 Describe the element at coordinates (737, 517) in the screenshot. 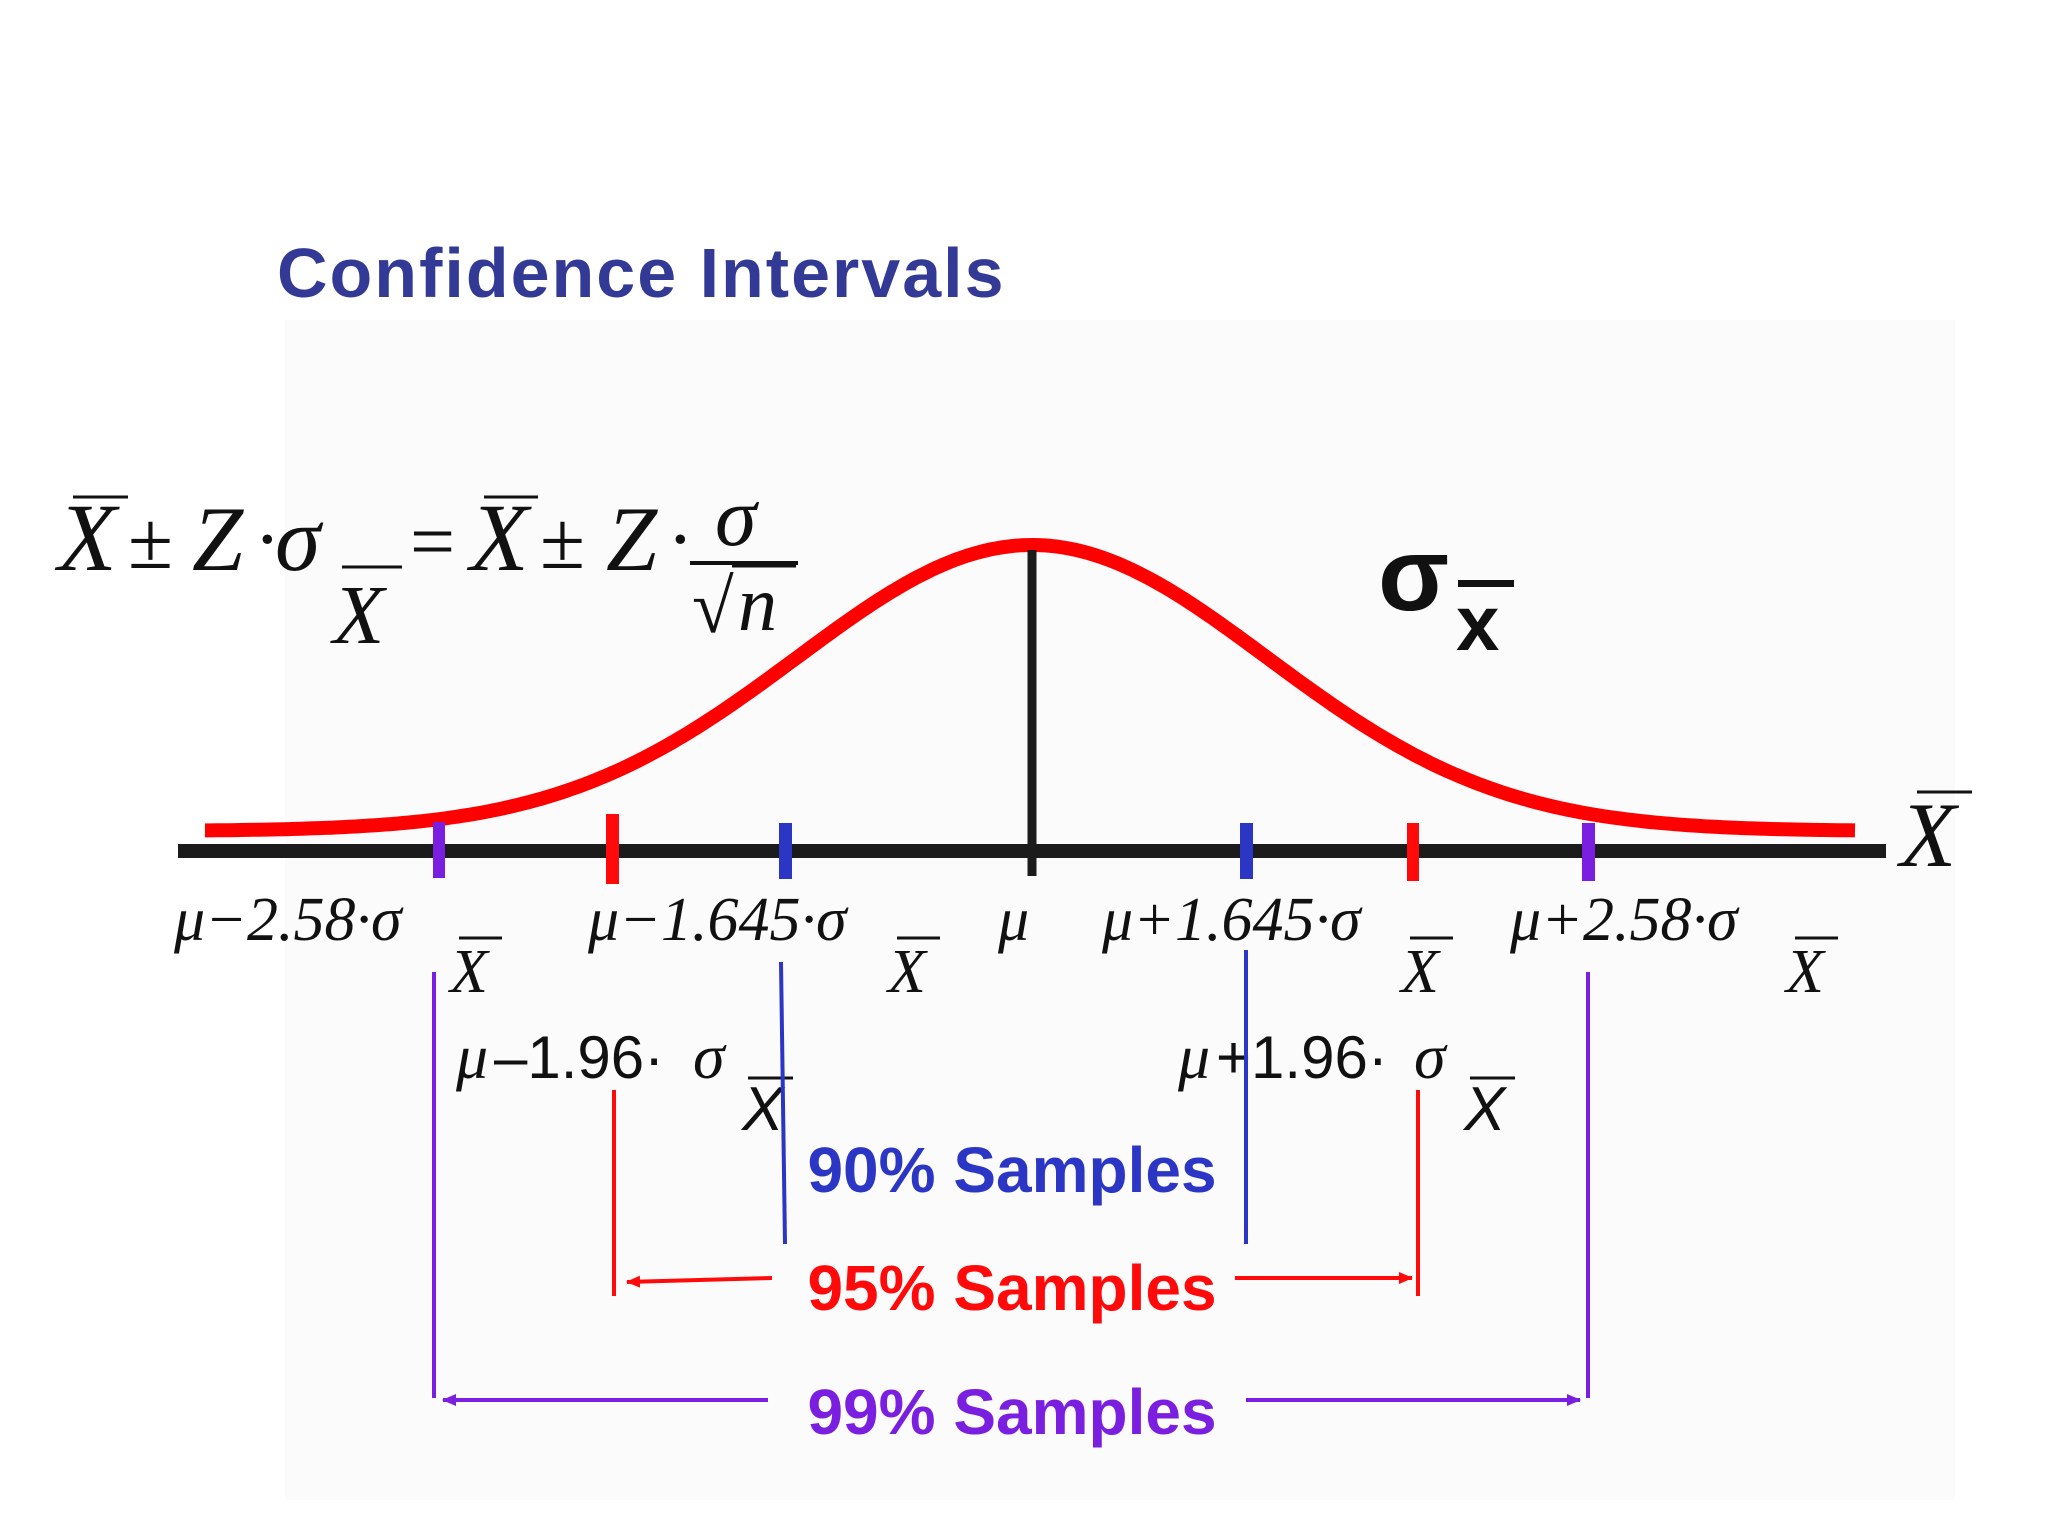

I see `formula-fraction-sigma: σ` at that location.